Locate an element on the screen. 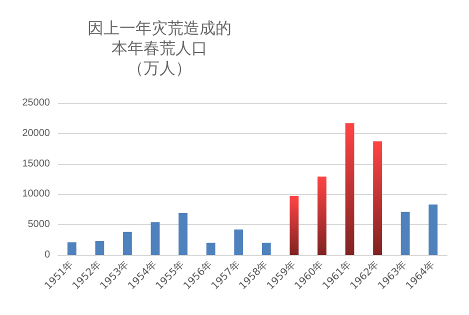  y-tick-label: 20000 is located at coordinates (36, 133).